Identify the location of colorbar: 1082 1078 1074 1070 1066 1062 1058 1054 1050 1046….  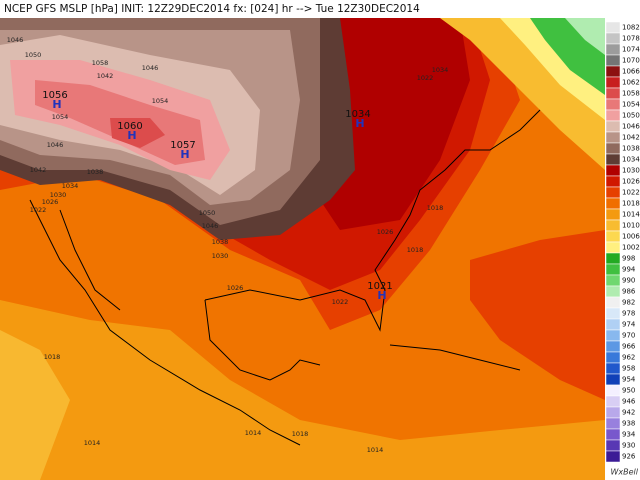
(622, 242).